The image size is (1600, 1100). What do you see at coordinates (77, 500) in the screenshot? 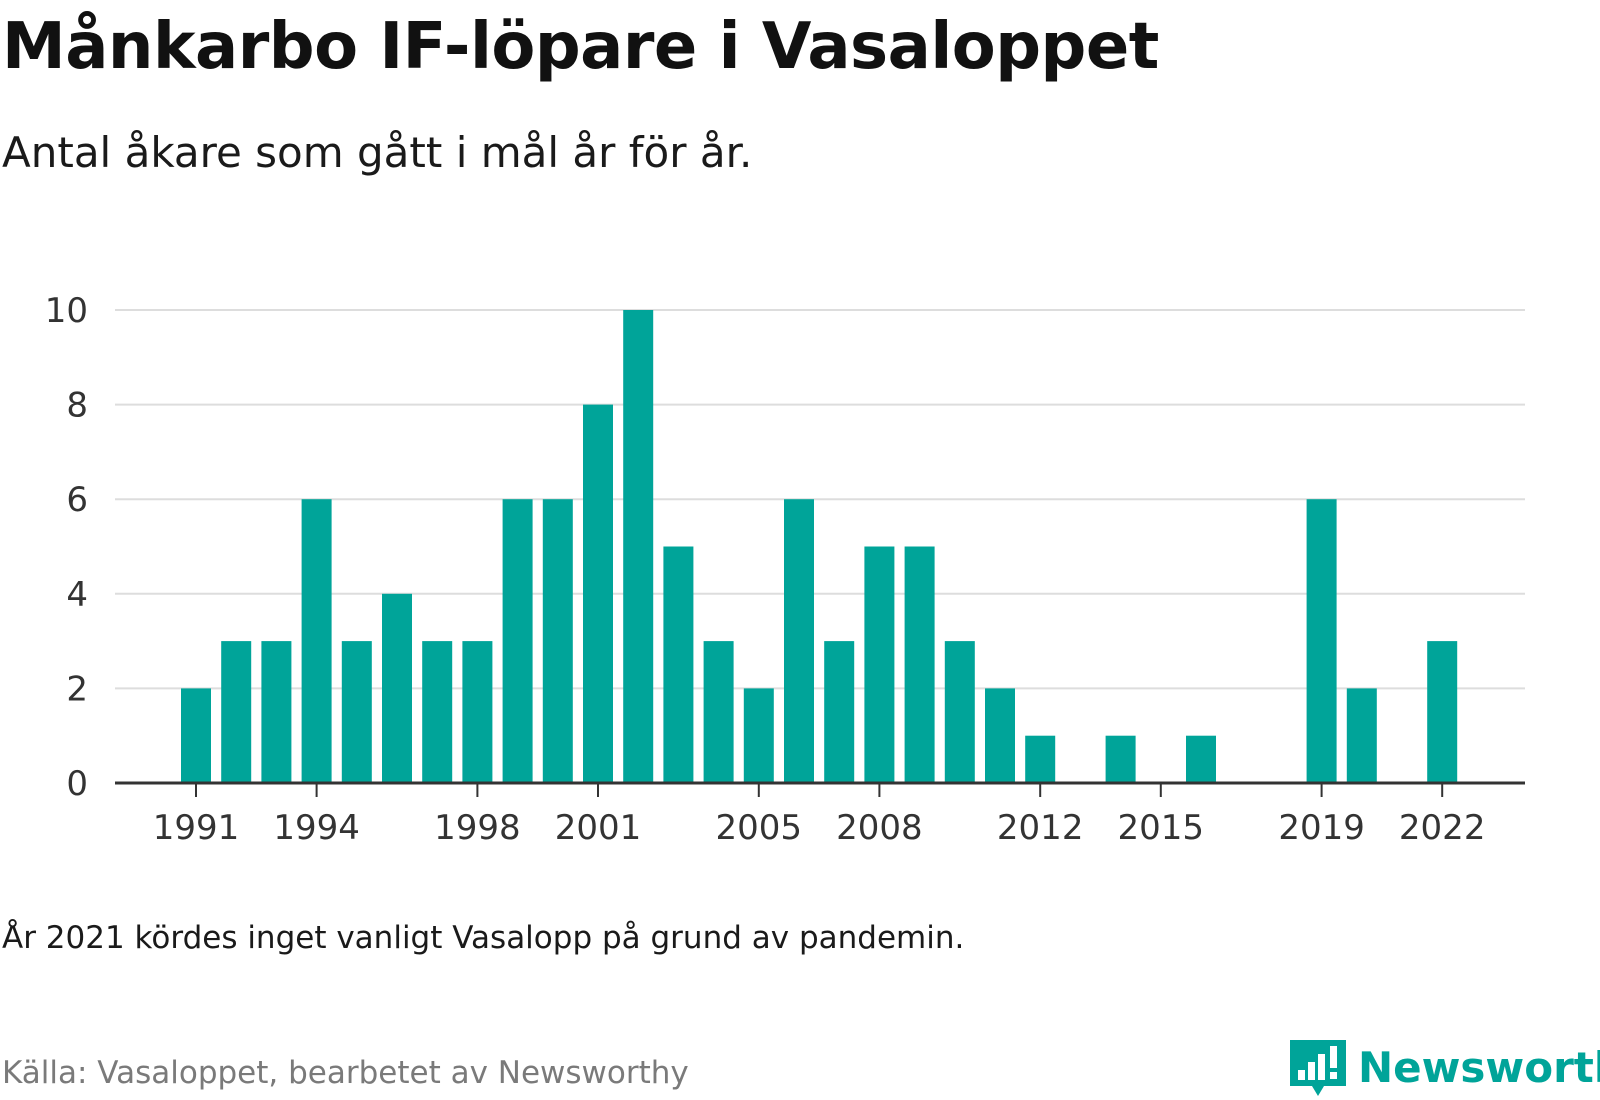
I see `y-tick-label: 6` at bounding box center [77, 500].